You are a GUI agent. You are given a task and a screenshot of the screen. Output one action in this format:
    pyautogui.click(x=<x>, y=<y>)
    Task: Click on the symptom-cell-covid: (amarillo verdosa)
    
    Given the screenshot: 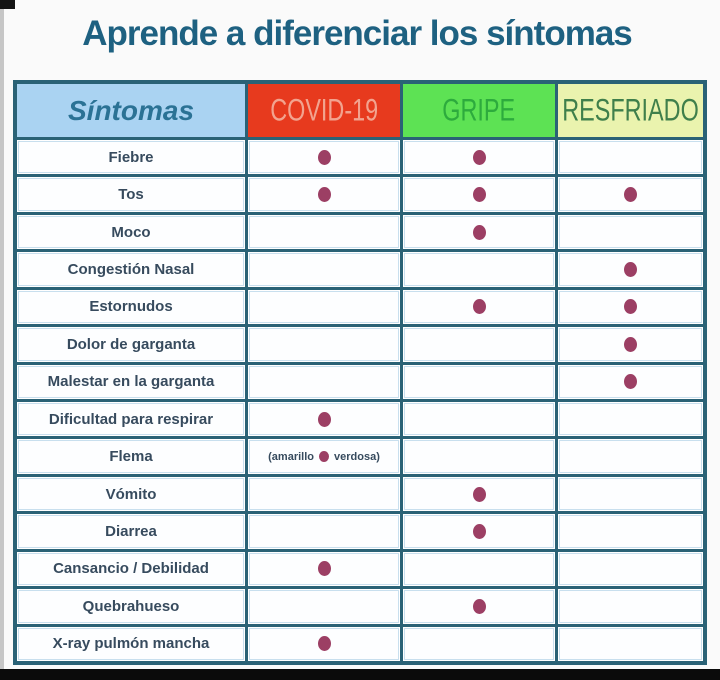 What is the action you would take?
    pyautogui.click(x=324, y=456)
    